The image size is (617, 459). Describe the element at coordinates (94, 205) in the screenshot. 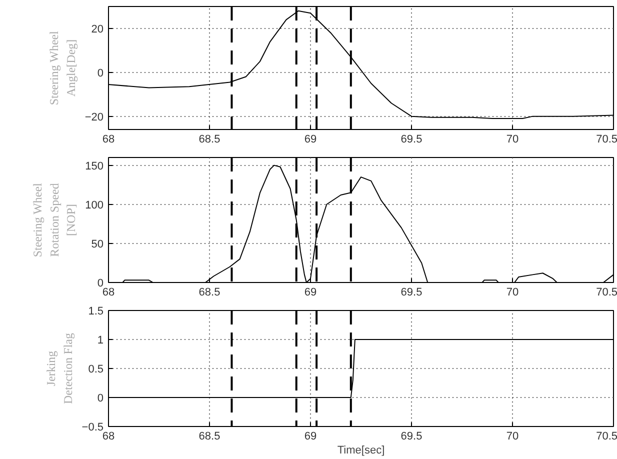

I see `y-tick-label: 100` at that location.